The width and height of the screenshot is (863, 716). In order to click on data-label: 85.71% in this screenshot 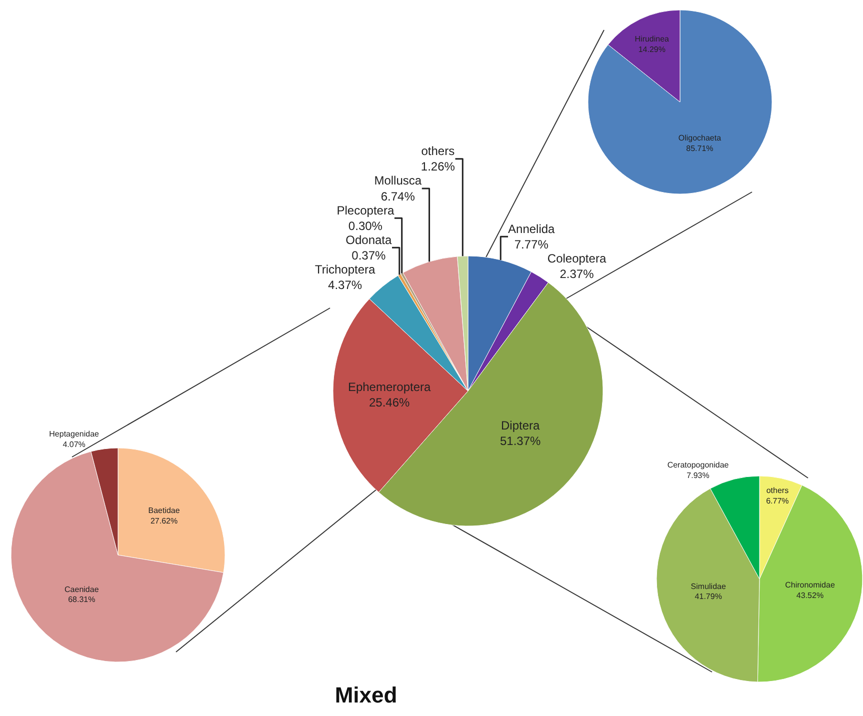, I will do `click(700, 149)`.